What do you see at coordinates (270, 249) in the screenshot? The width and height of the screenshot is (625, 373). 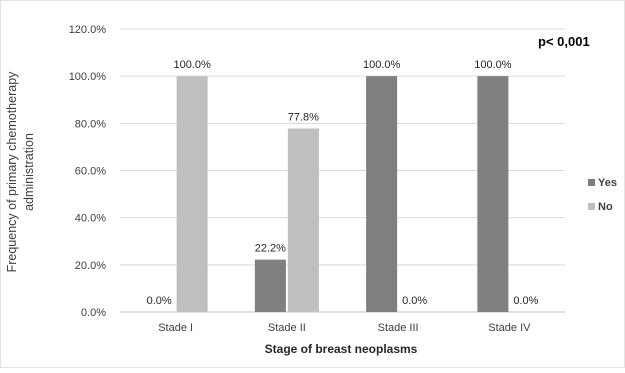 I see `data-label-yes-2: 22.2%` at bounding box center [270, 249].